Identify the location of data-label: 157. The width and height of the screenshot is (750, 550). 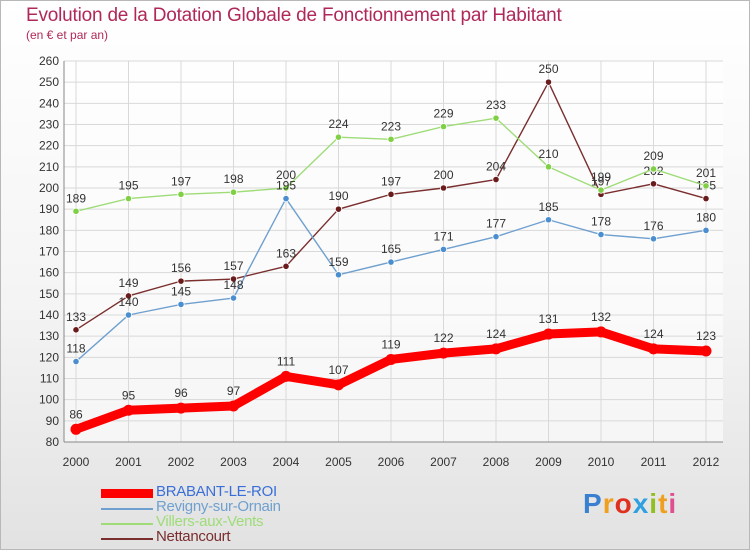
(233, 266).